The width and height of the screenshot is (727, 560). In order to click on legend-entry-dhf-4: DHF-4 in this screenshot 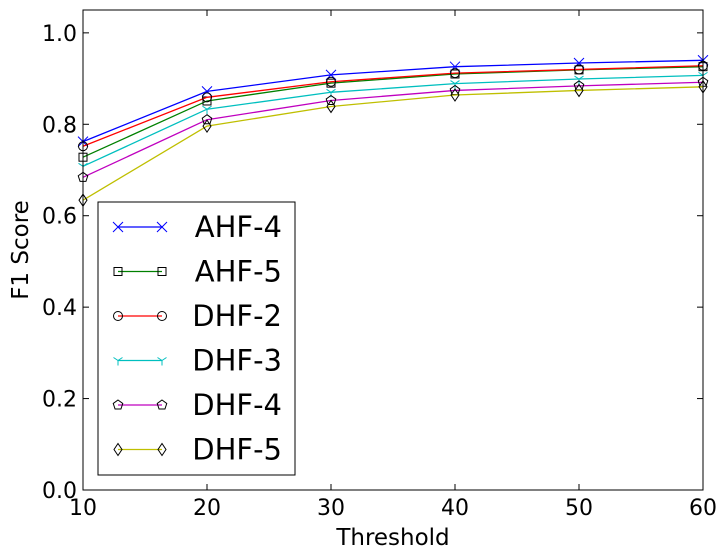, I will do `click(197, 405)`.